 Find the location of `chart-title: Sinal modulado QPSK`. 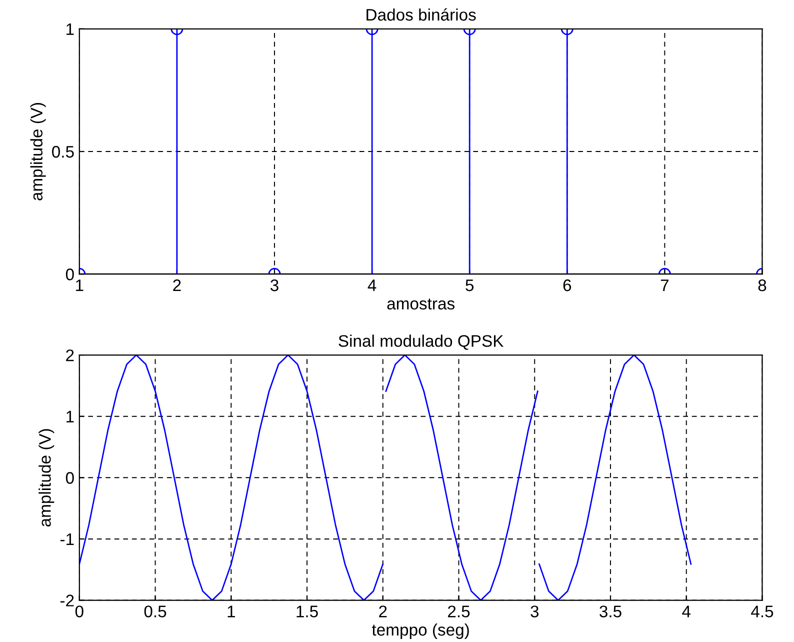

chart-title: Sinal modulado QPSK is located at coordinates (421, 342).